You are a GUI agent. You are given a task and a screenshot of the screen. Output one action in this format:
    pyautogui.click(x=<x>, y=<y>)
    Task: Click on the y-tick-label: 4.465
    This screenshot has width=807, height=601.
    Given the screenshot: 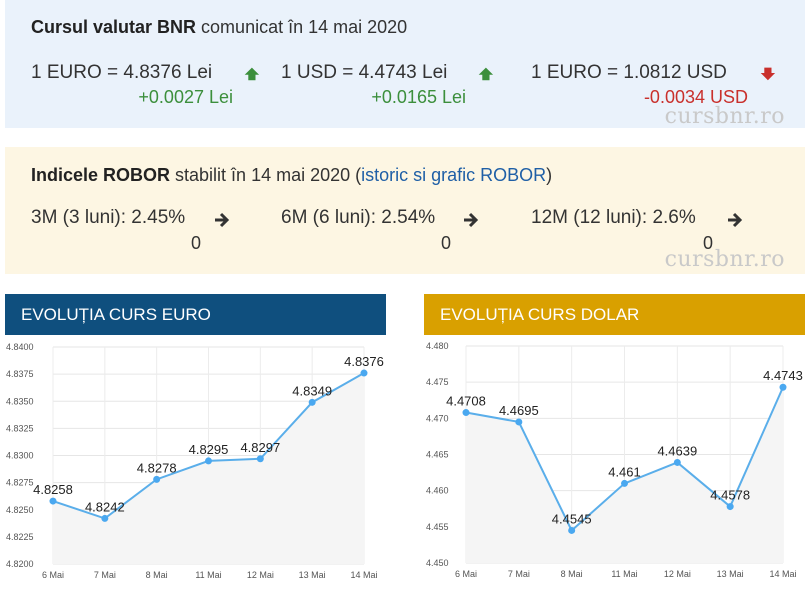 What is the action you would take?
    pyautogui.click(x=437, y=455)
    